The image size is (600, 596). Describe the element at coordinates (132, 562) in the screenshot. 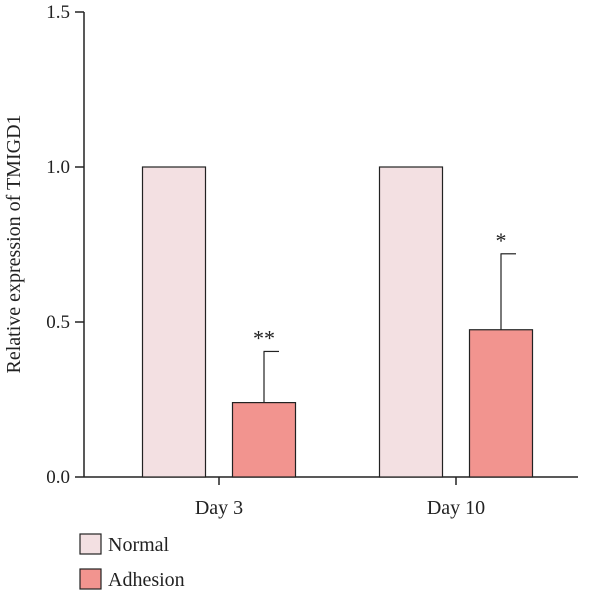

I see `legend: Normal Adhesion` at that location.